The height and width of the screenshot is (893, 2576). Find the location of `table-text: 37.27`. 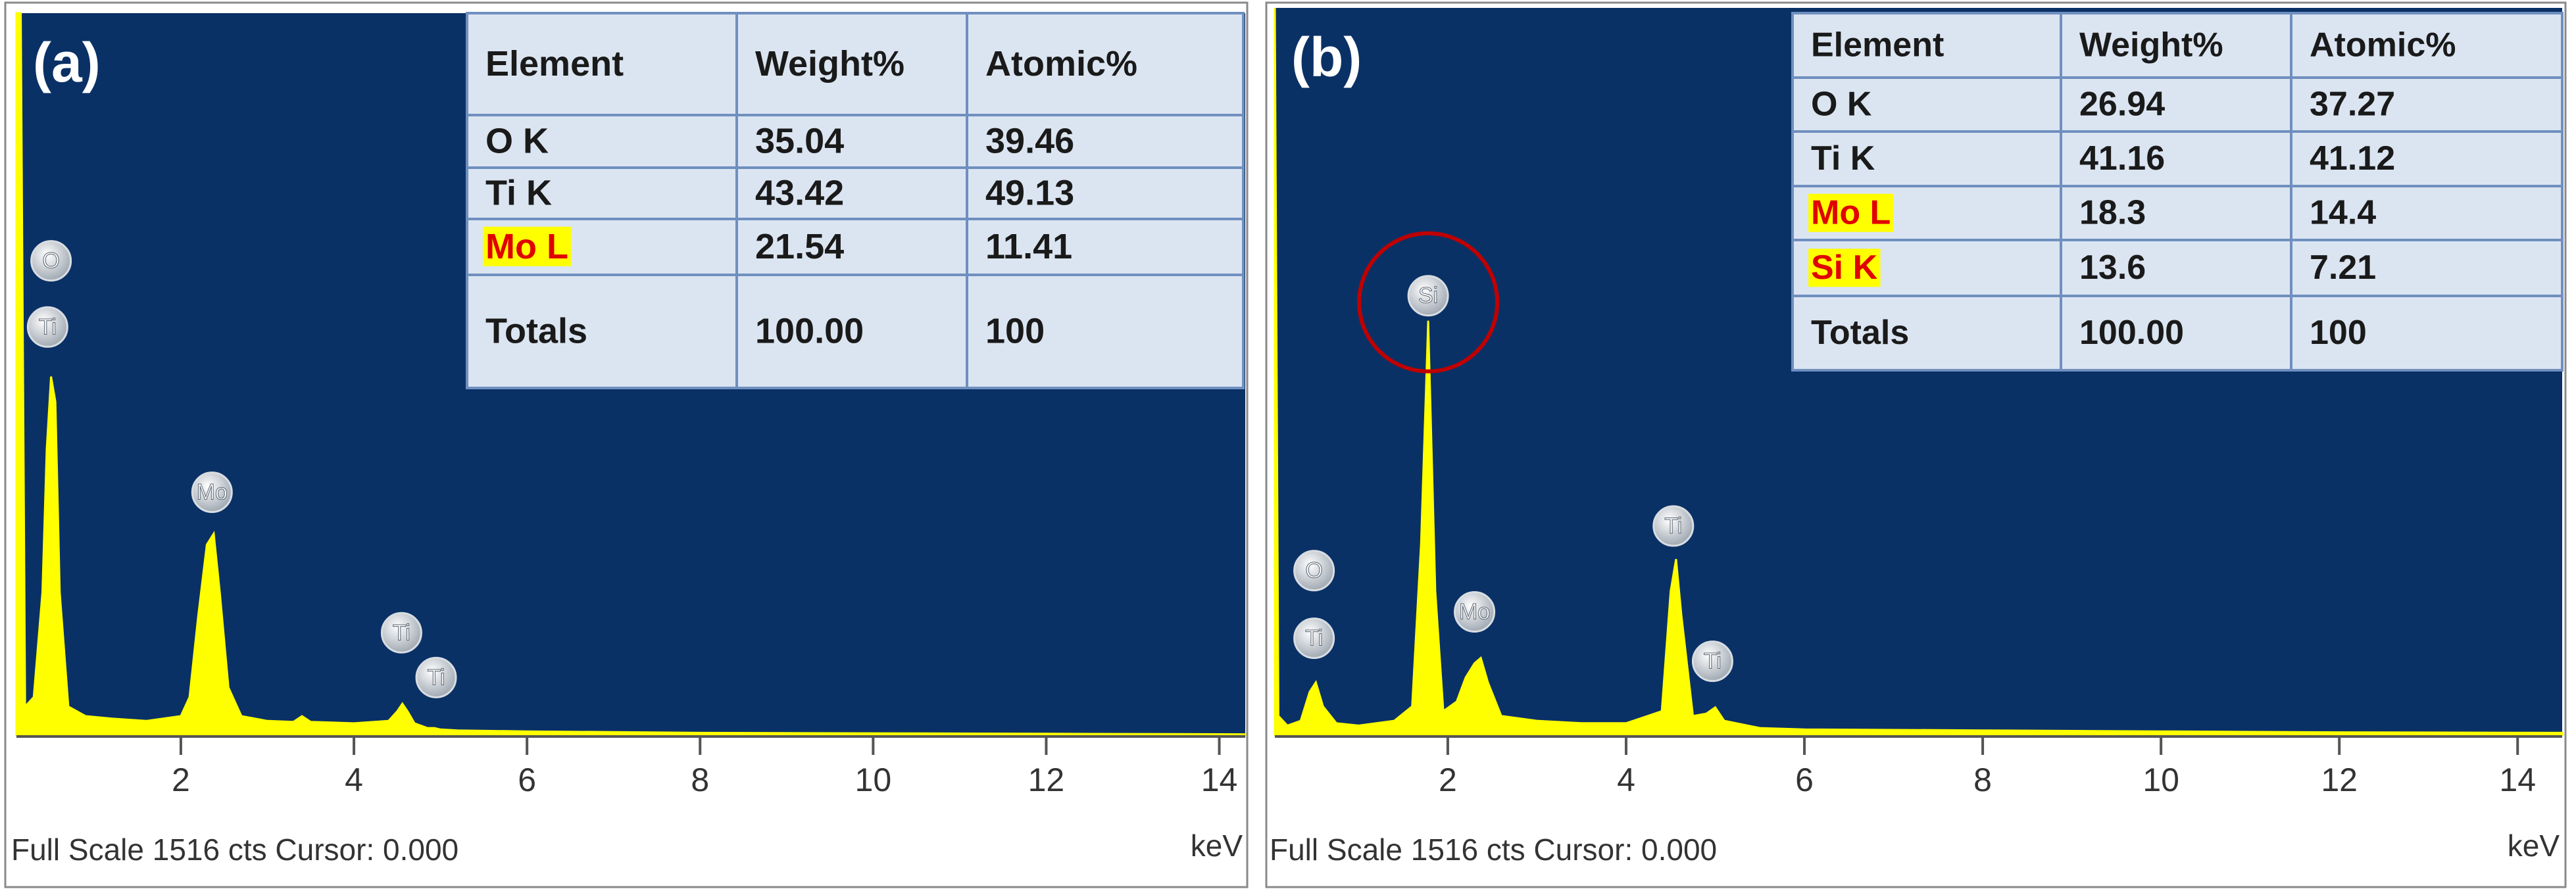

table-text: 37.27 is located at coordinates (2352, 104).